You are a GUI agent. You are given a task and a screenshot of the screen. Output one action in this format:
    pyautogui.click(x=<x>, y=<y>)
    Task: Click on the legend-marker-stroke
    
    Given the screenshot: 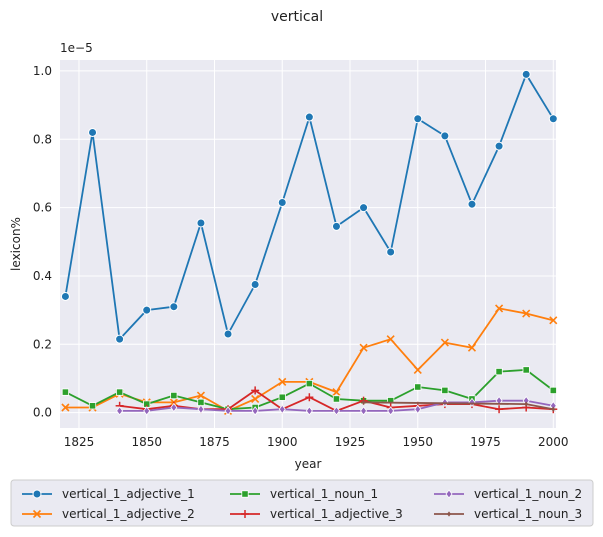 What is the action you would take?
    pyautogui.click(x=37, y=514)
    